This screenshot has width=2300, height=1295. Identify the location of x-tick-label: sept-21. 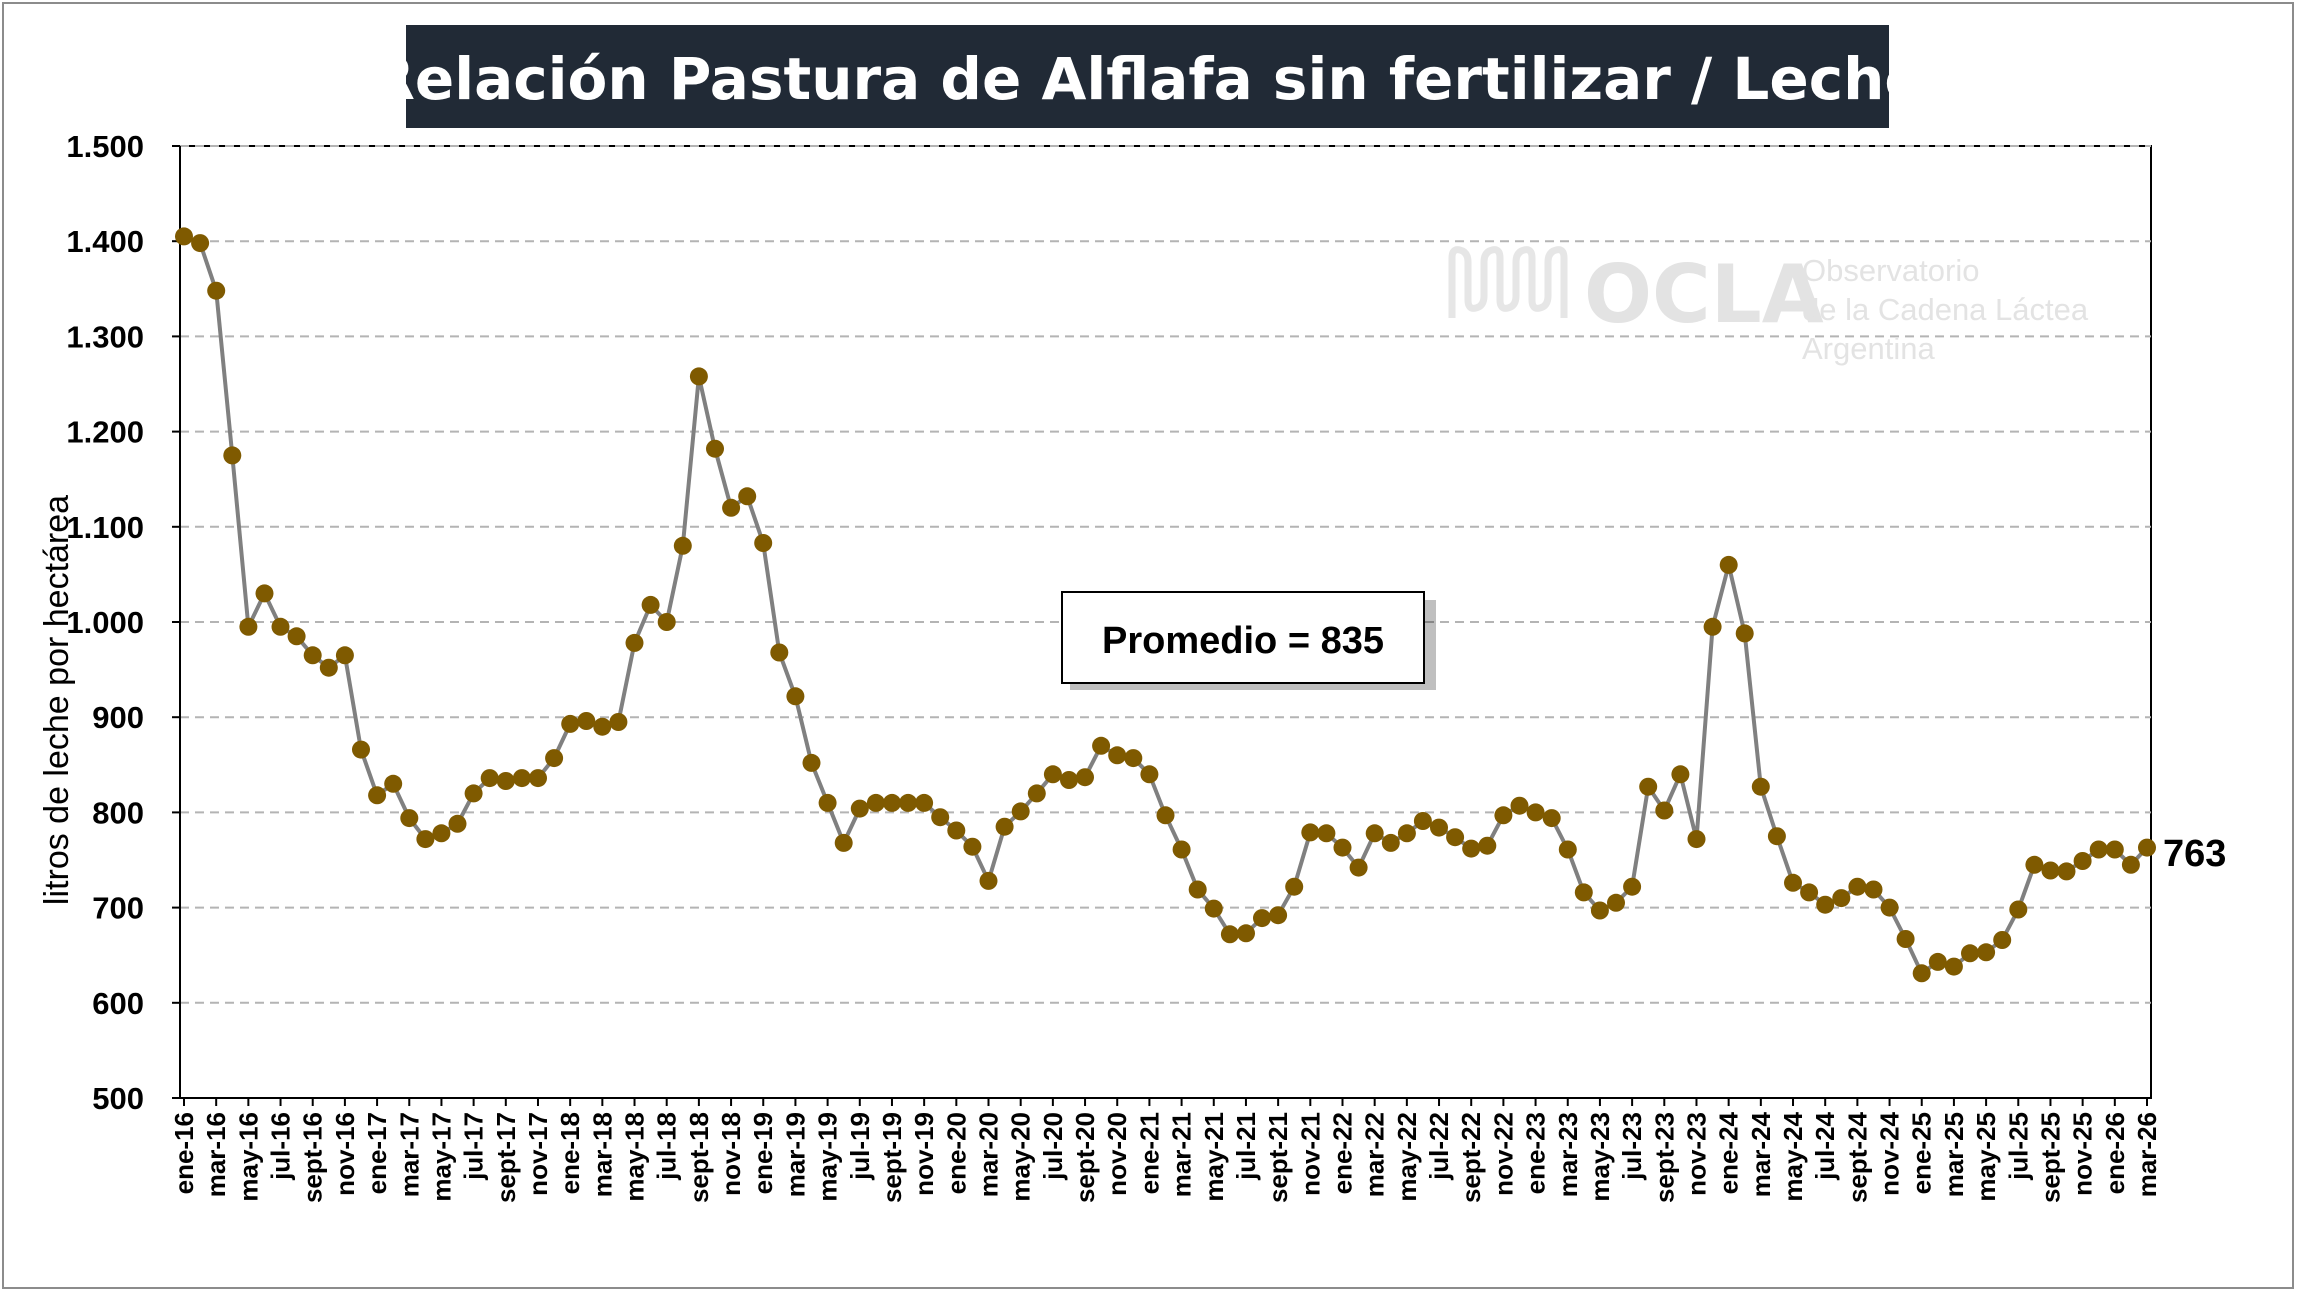
(1278, 1157).